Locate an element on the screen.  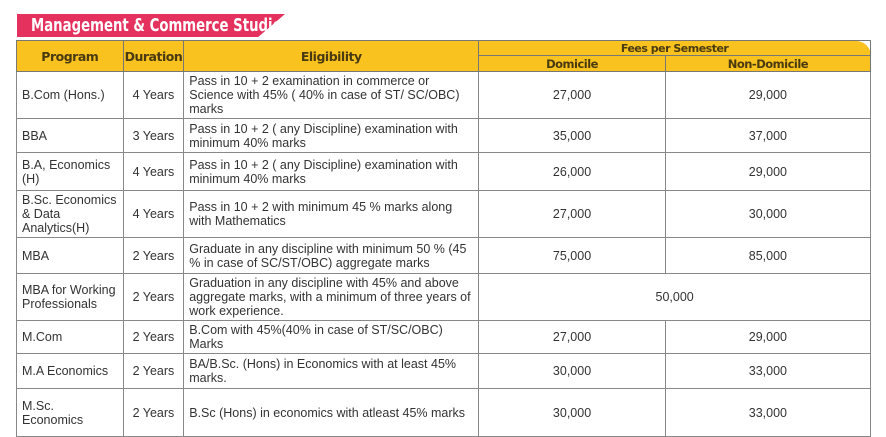
program-cell: B.Com (Hons.) is located at coordinates (70, 95).